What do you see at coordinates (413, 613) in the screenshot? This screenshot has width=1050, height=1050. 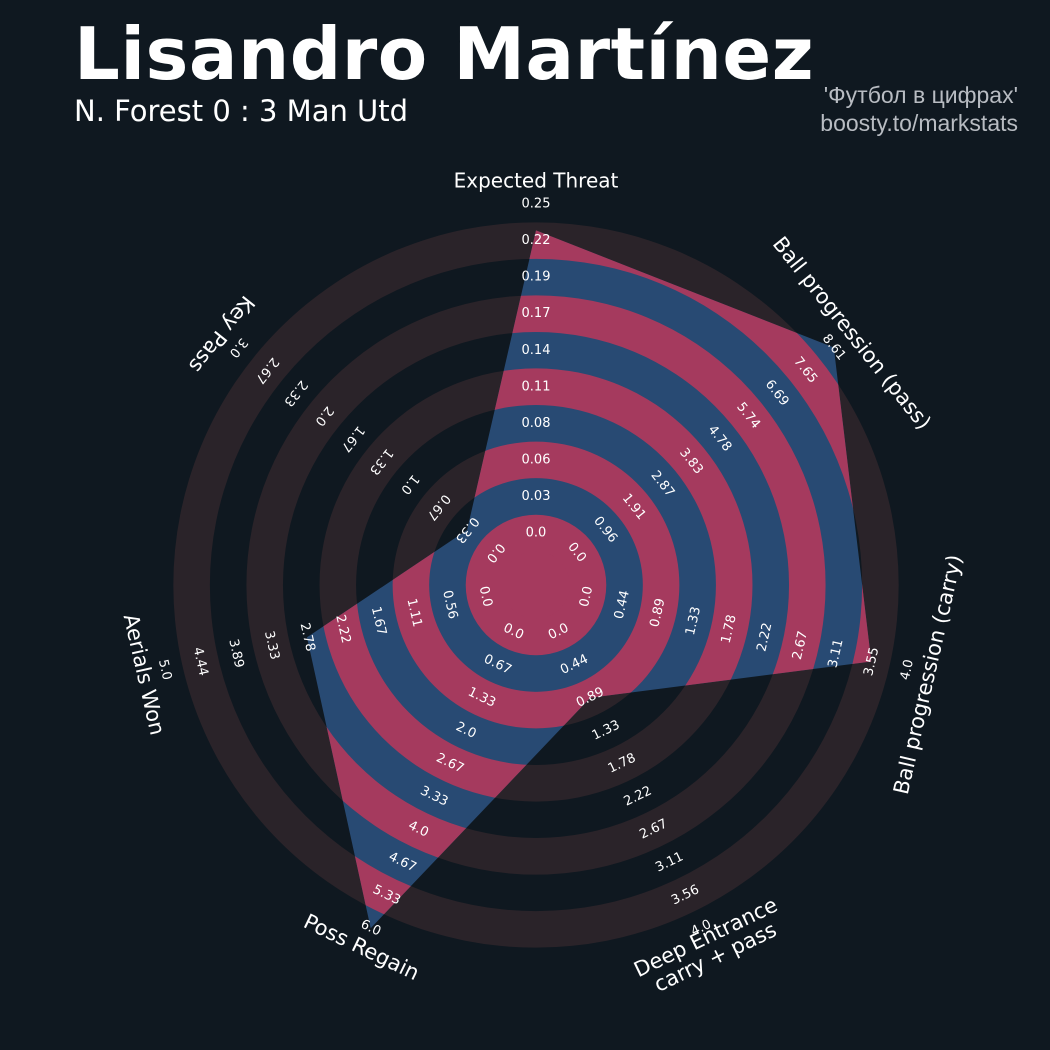 I see `tick-label: 1.11` at bounding box center [413, 613].